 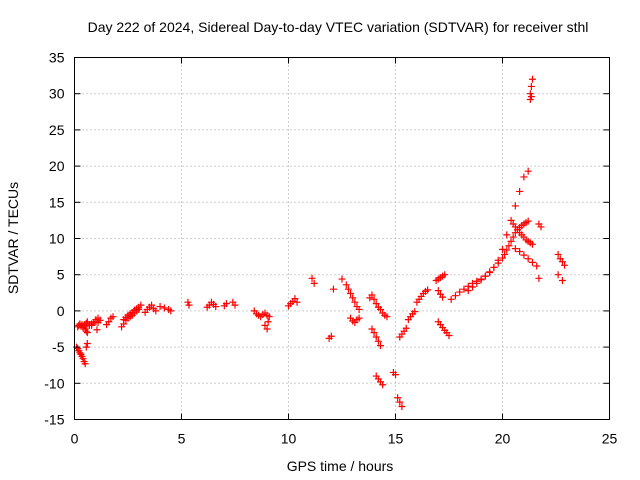 I want to click on x-tick-label: 5, so click(x=182, y=439).